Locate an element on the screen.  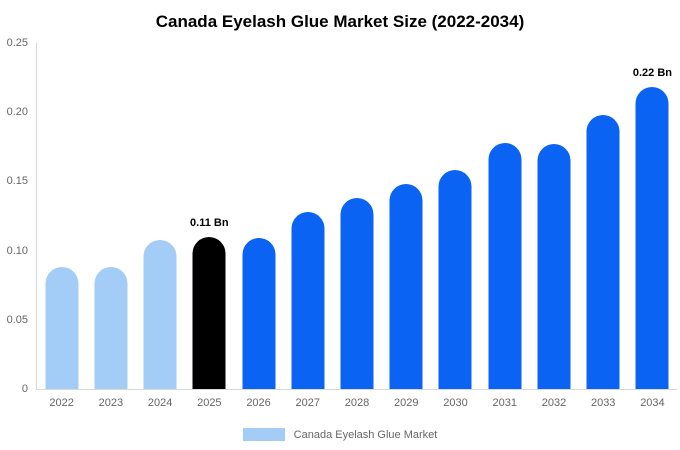
bar-2025 is located at coordinates (209, 312).